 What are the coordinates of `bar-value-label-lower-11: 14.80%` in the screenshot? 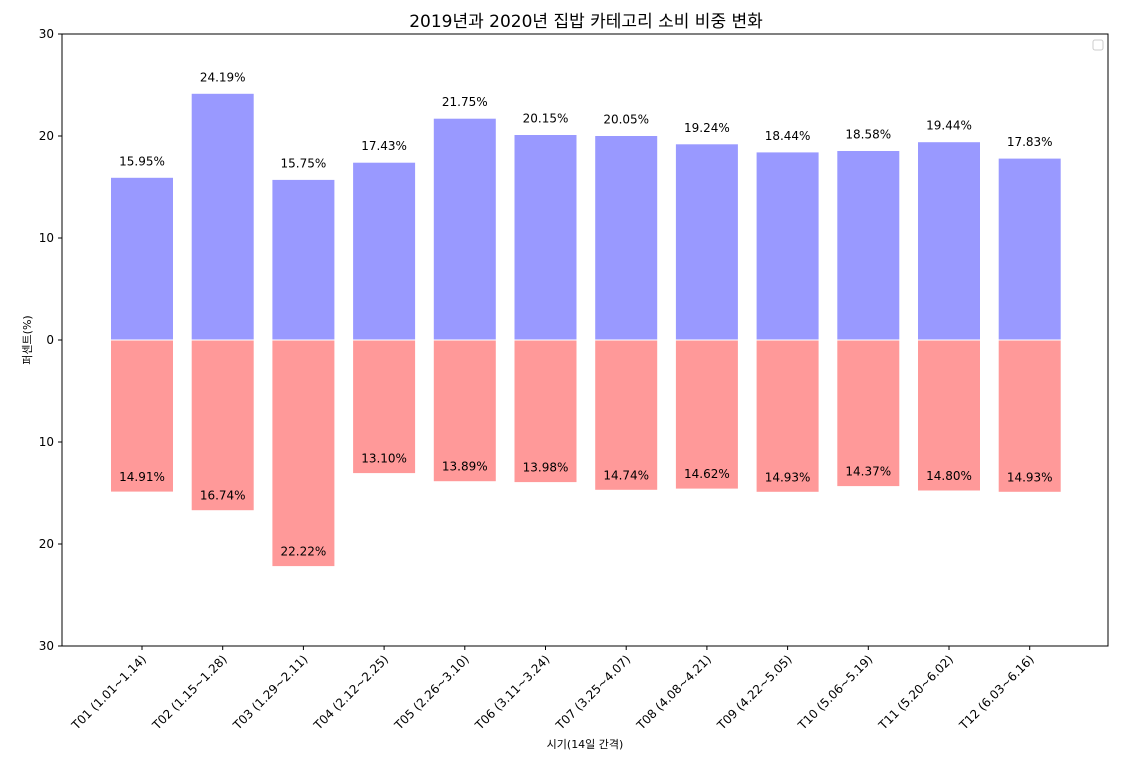 It's located at (949, 476).